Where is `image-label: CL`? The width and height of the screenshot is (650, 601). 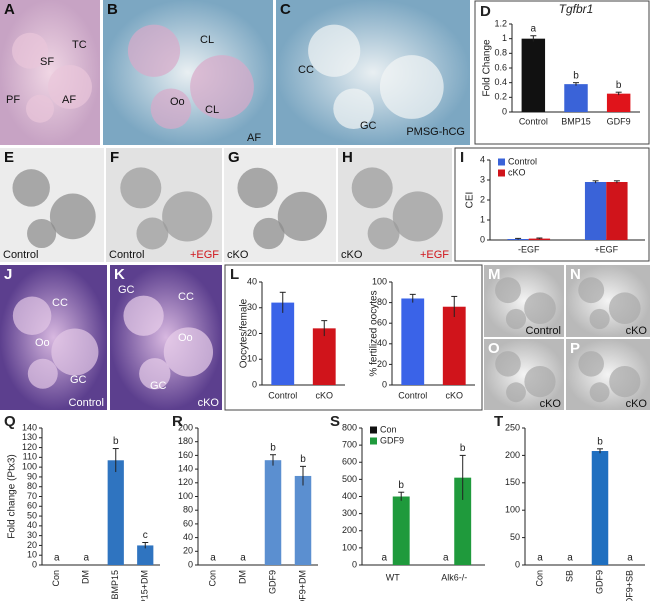 image-label: CL is located at coordinates (212, 110).